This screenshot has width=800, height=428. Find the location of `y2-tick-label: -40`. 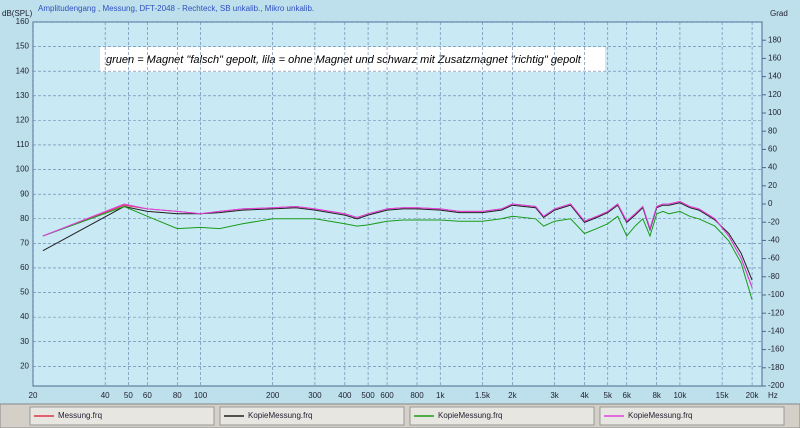

y2-tick-label: -40 is located at coordinates (774, 240).